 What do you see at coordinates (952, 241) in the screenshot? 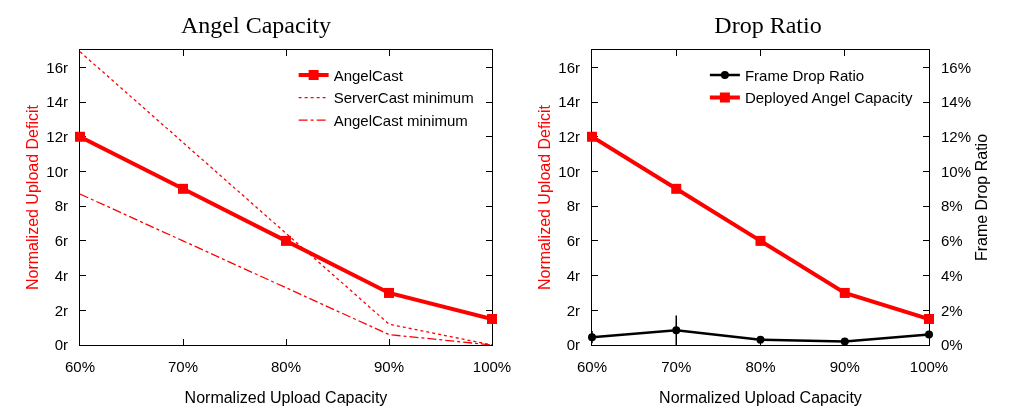
I see `y2-tick-label: 6%` at bounding box center [952, 241].